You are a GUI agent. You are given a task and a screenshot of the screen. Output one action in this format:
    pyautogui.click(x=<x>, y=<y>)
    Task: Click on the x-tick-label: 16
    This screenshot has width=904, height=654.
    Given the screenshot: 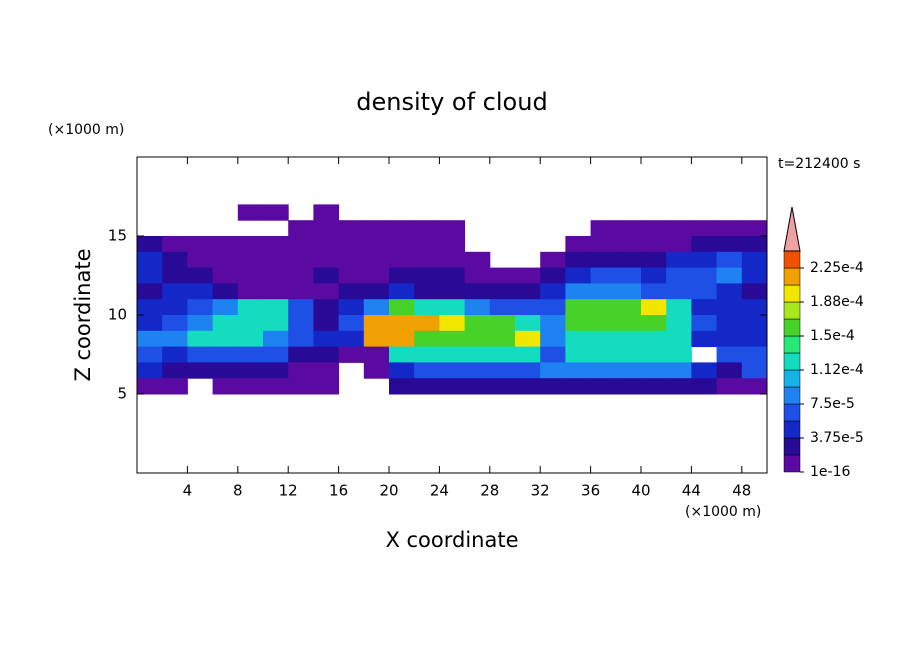 What is the action you would take?
    pyautogui.click(x=338, y=491)
    